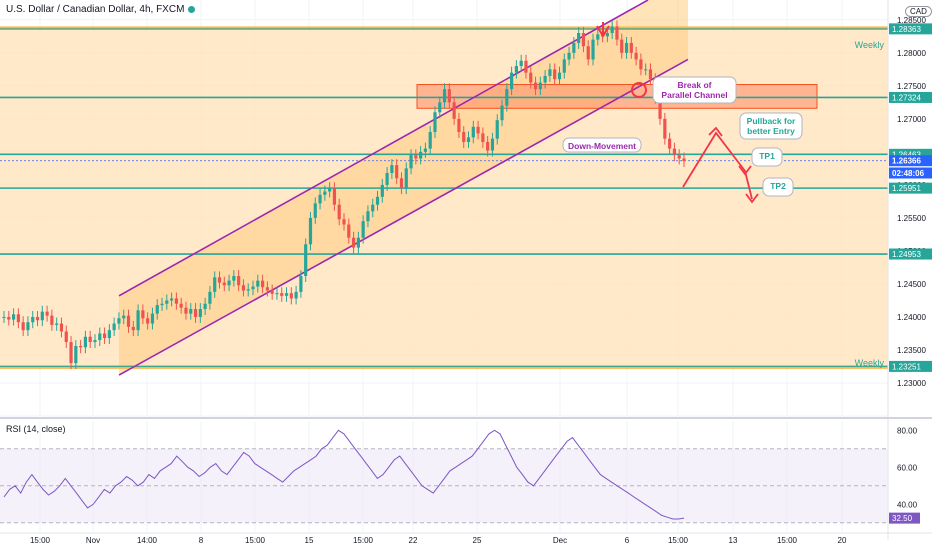 This screenshot has width=932, height=555. What do you see at coordinates (344, 474) in the screenshot?
I see `rsi-line` at bounding box center [344, 474].